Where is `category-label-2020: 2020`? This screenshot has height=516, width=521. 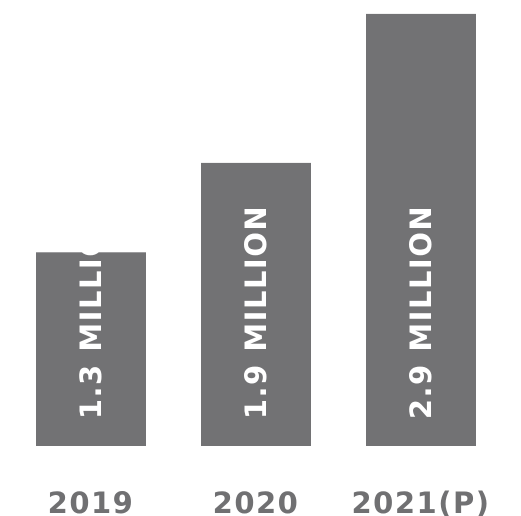 category-label-2020: 2020 is located at coordinates (256, 501).